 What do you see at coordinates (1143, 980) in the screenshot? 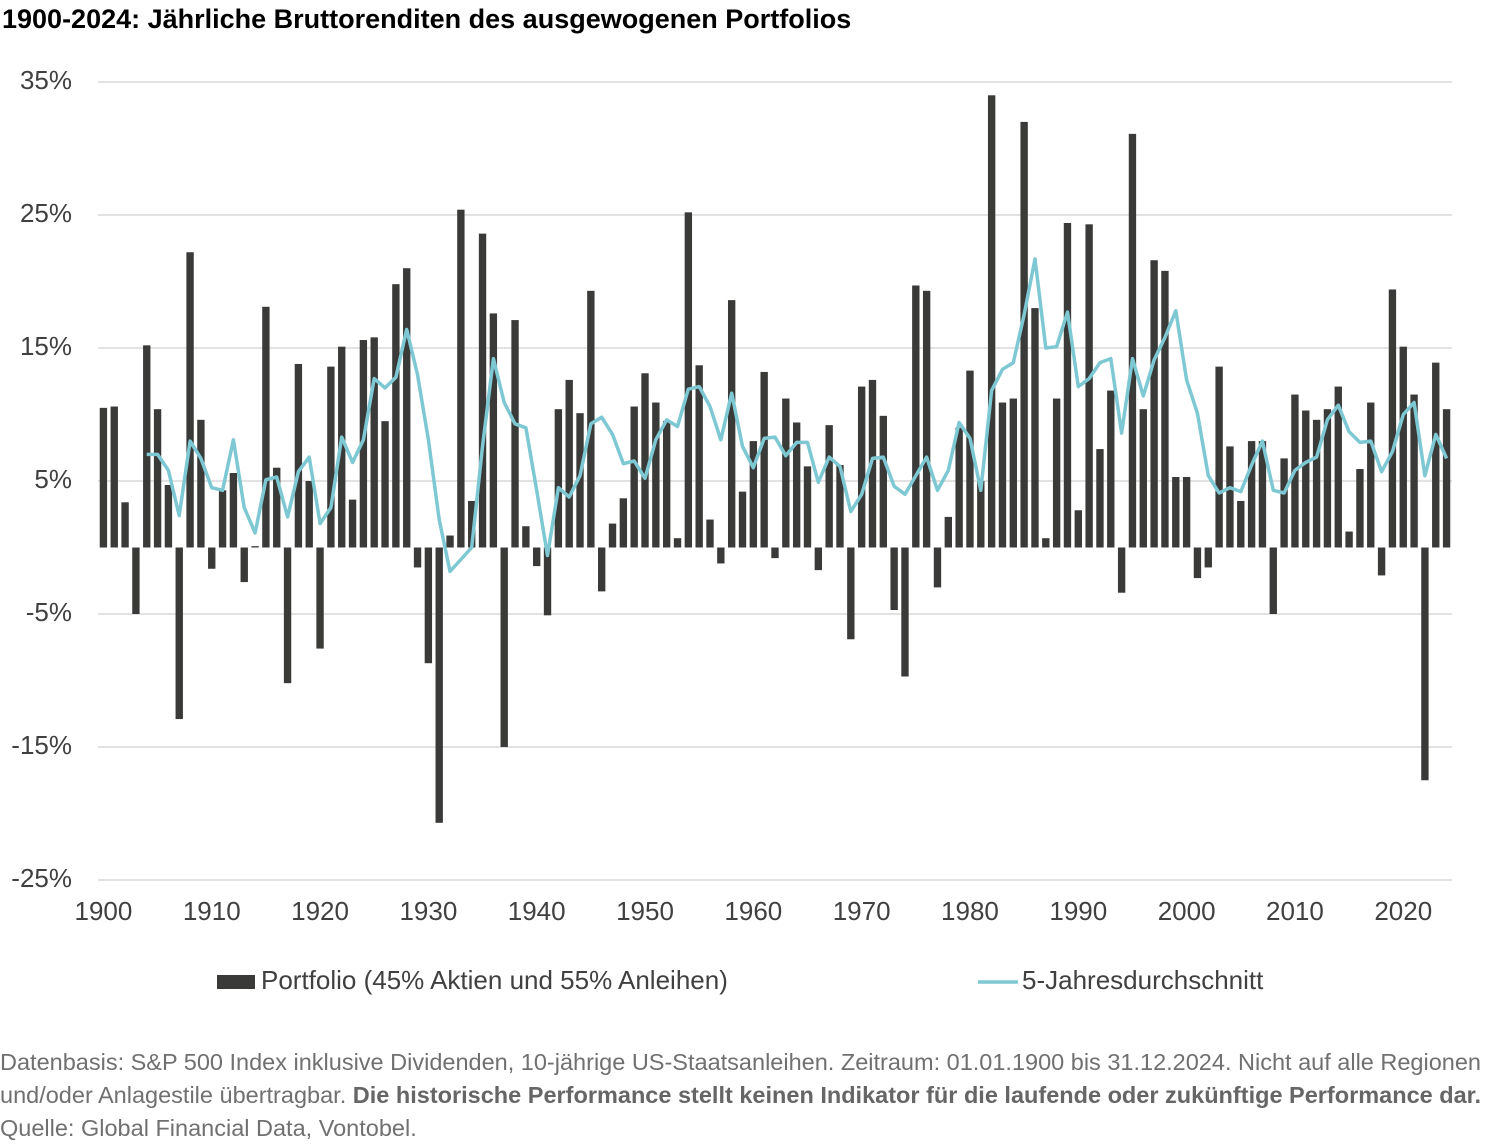
I see `legend-label: 5-Jahresdurchschnitt` at bounding box center [1143, 980].